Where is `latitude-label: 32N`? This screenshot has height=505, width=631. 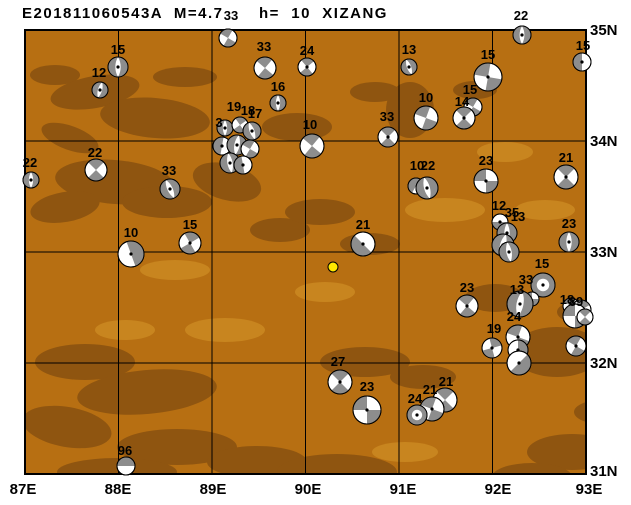 latitude-label: 32N is located at coordinates (604, 363).